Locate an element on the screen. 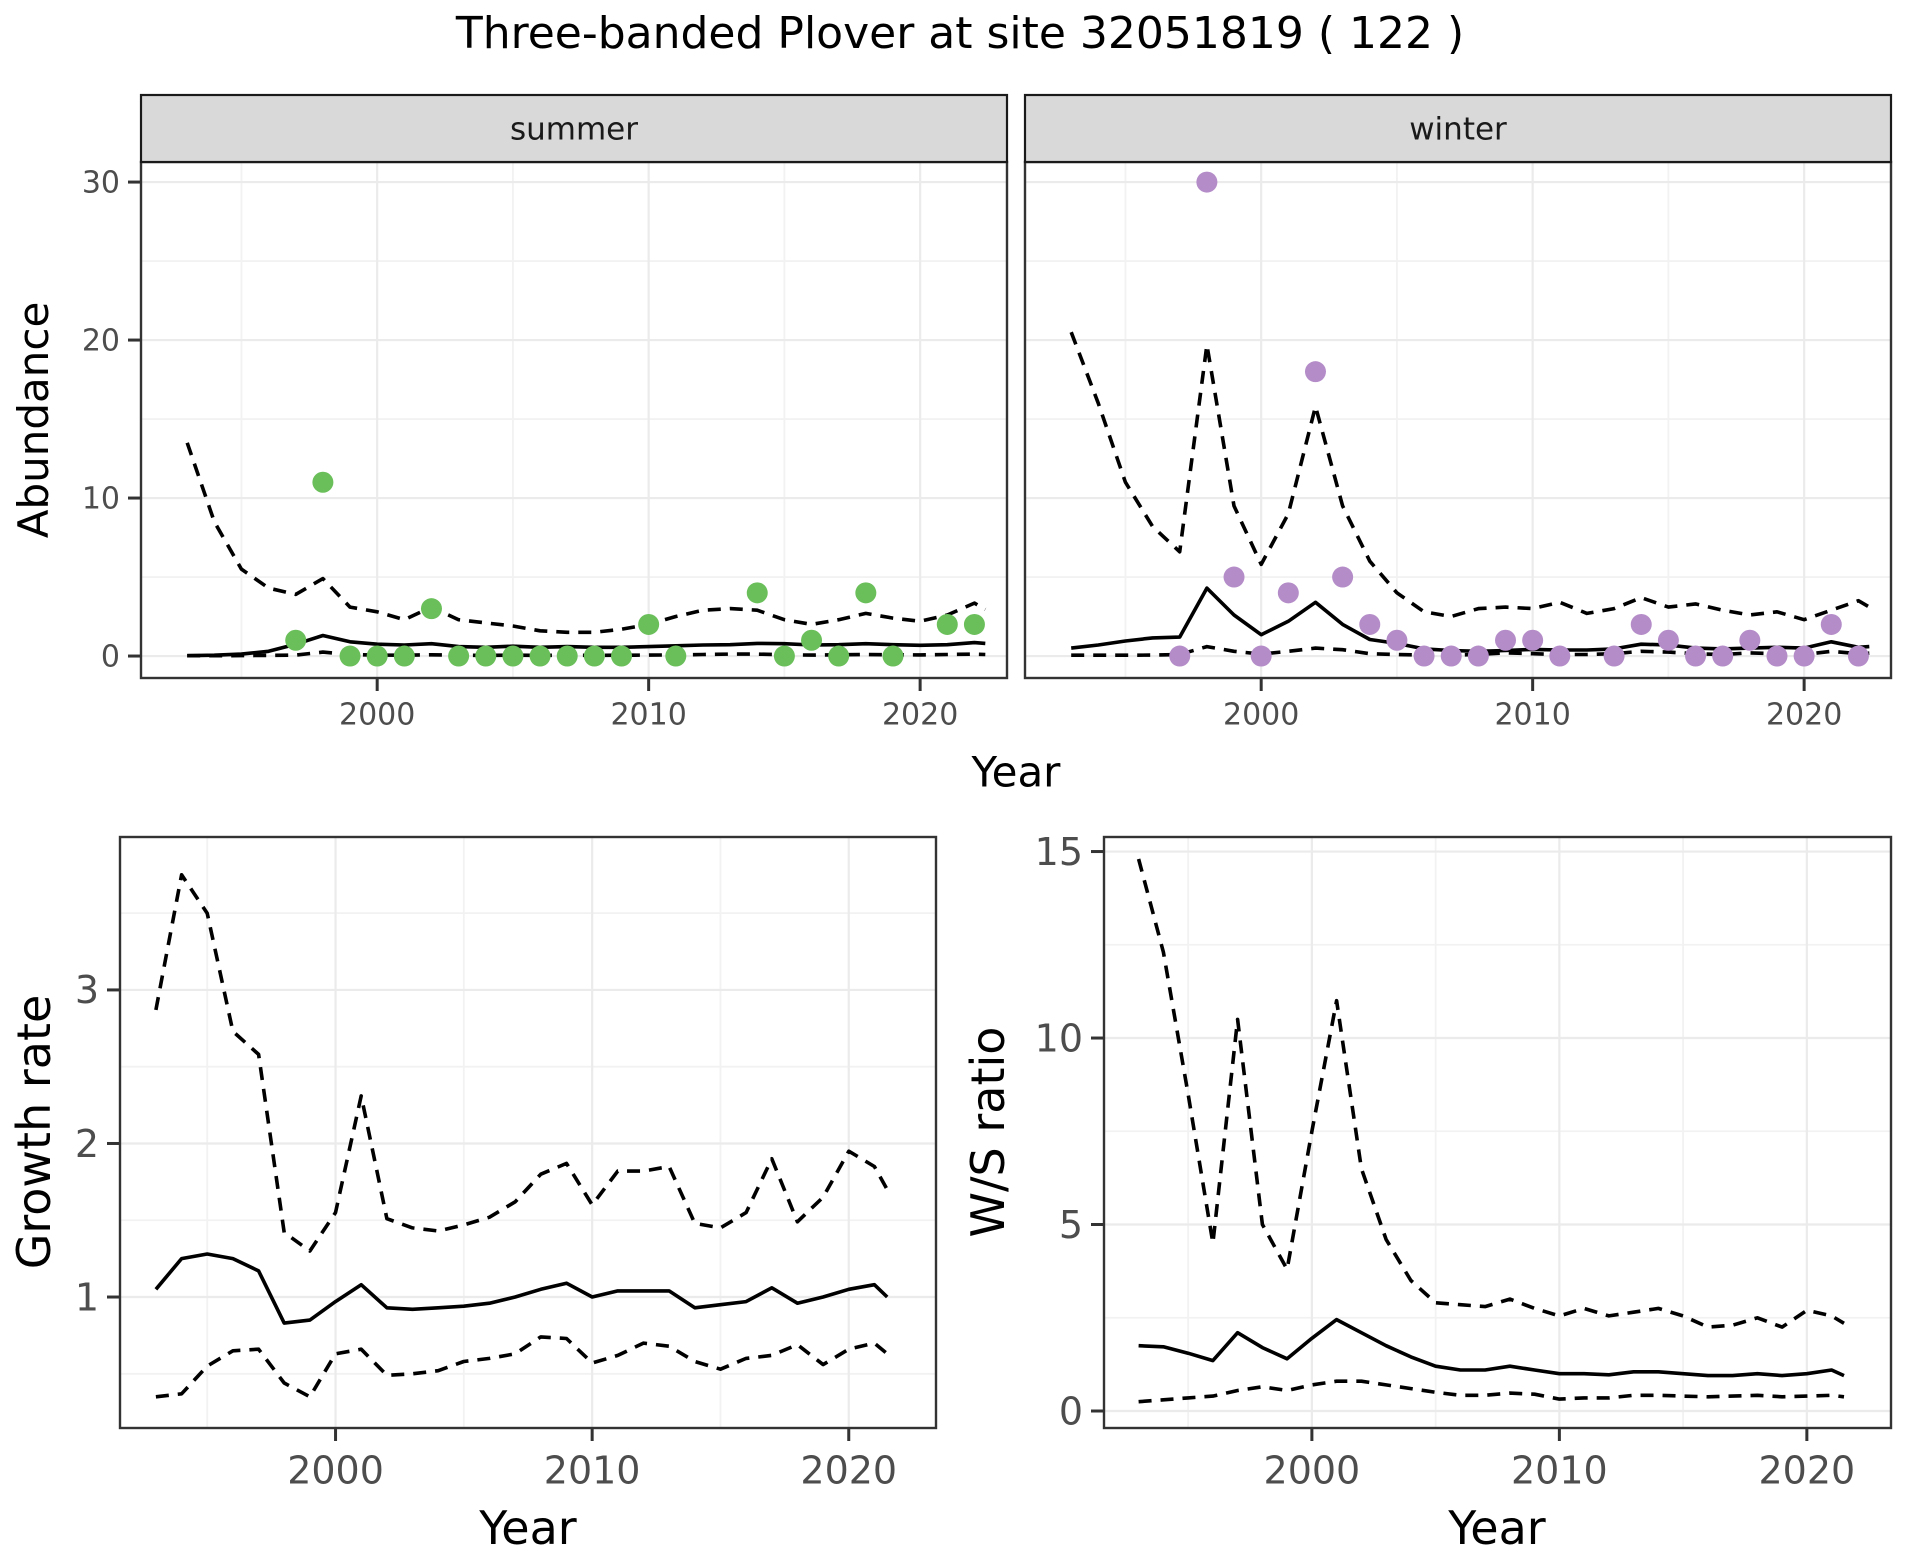  growth-rate-median-line is located at coordinates (521, 1288).